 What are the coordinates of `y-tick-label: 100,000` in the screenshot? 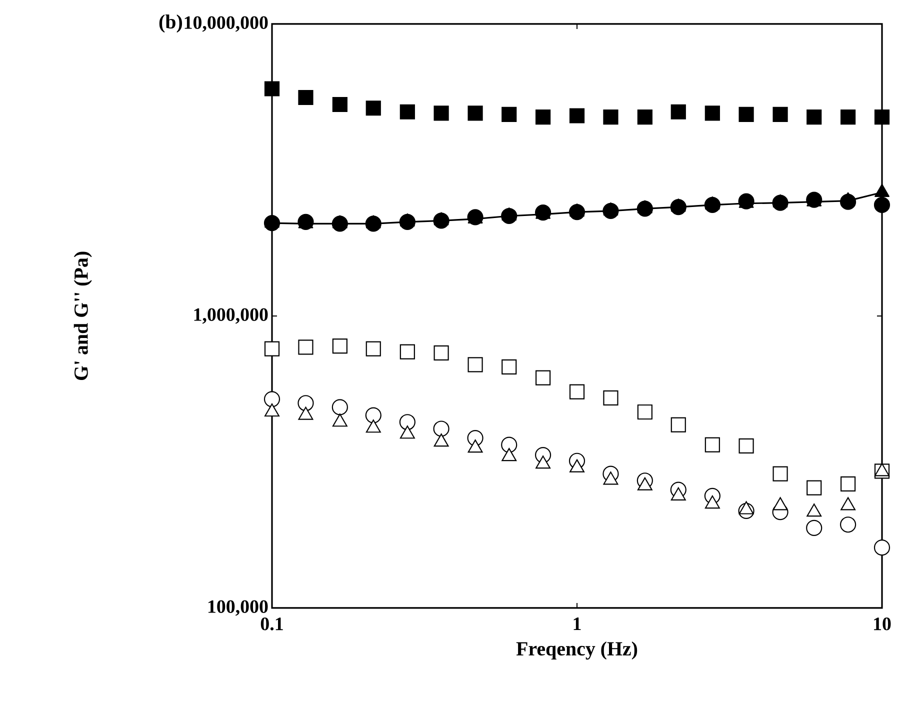 It's located at (238, 608).